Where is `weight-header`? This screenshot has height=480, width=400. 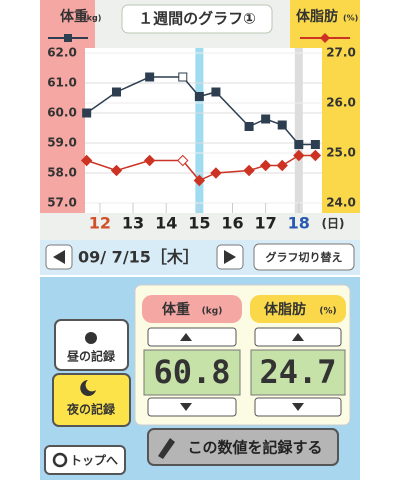
weight-header is located at coordinates (192, 309).